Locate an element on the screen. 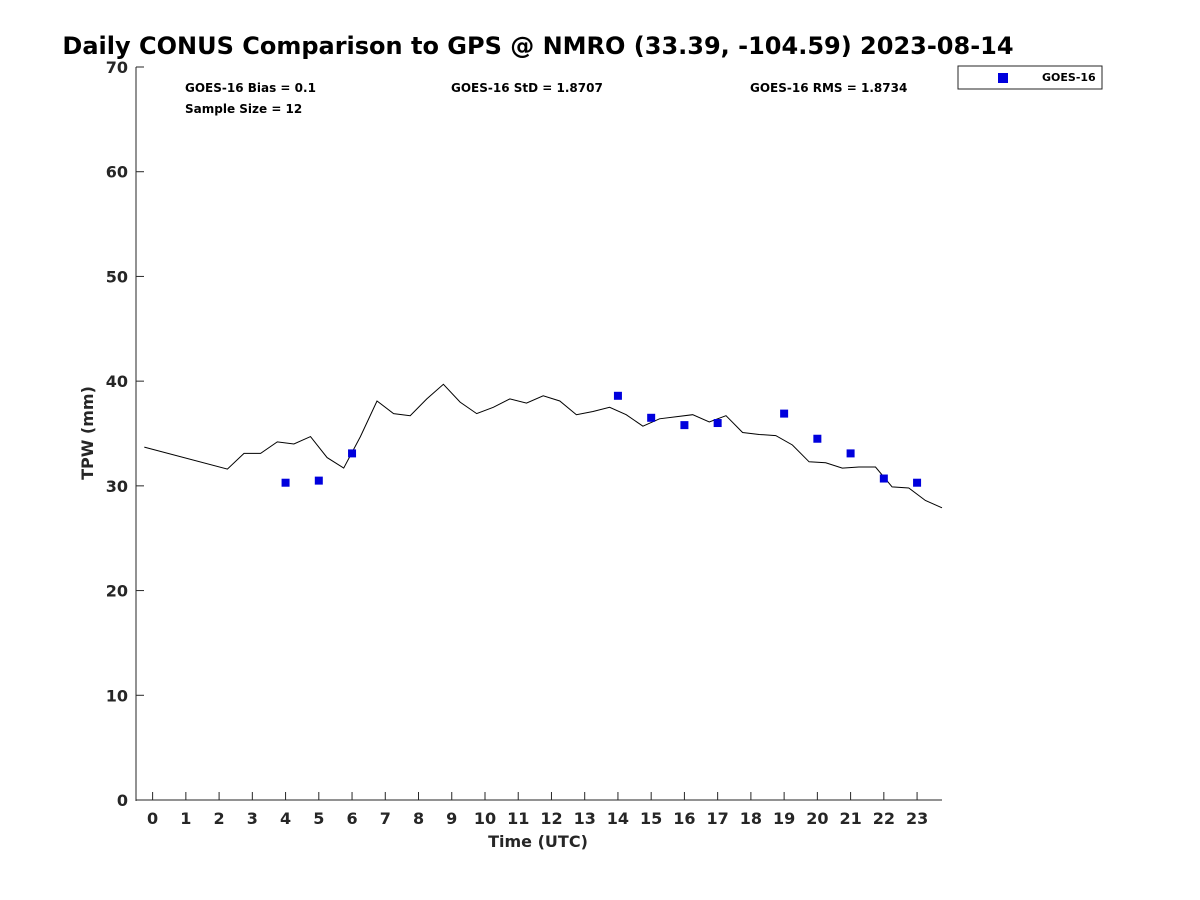  x-tick-label: 11 is located at coordinates (518, 818).